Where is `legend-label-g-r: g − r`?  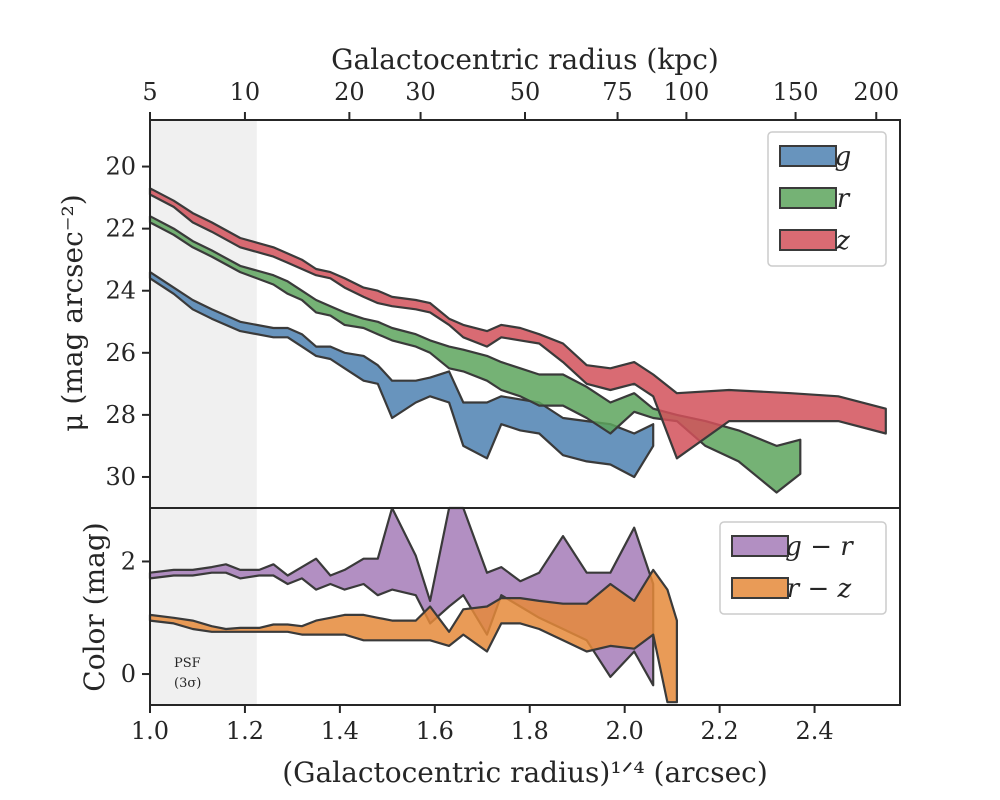
legend-label-g-r: g − r is located at coordinates (819, 547).